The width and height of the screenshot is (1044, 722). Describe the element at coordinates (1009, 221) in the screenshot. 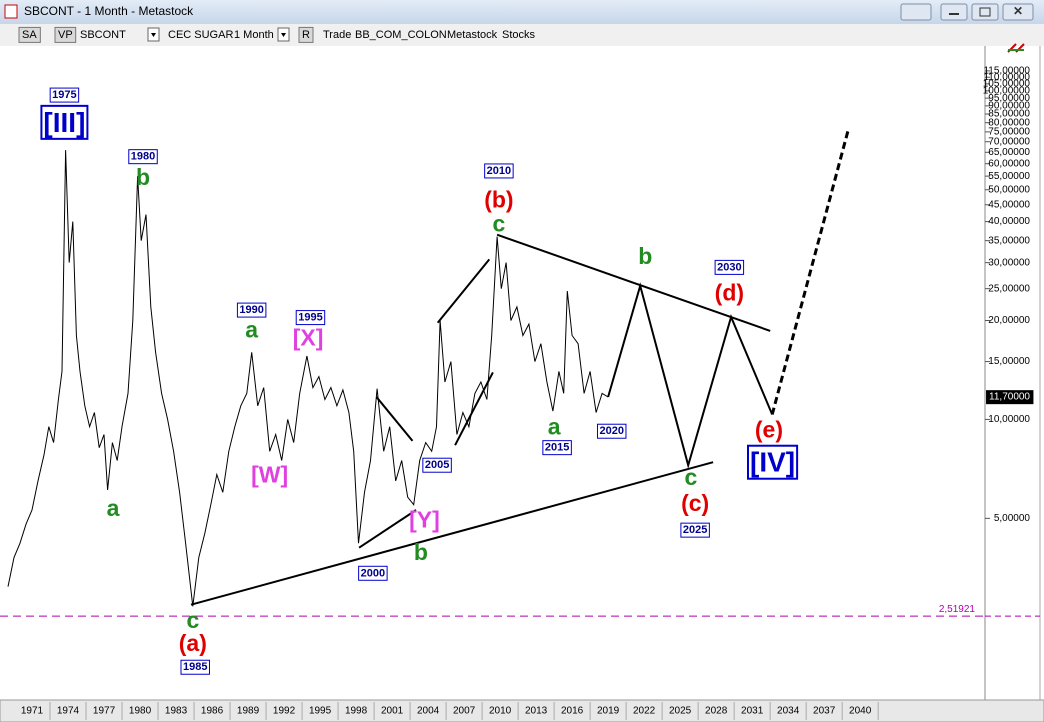

I see `y-tick-label: 40,00000` at that location.